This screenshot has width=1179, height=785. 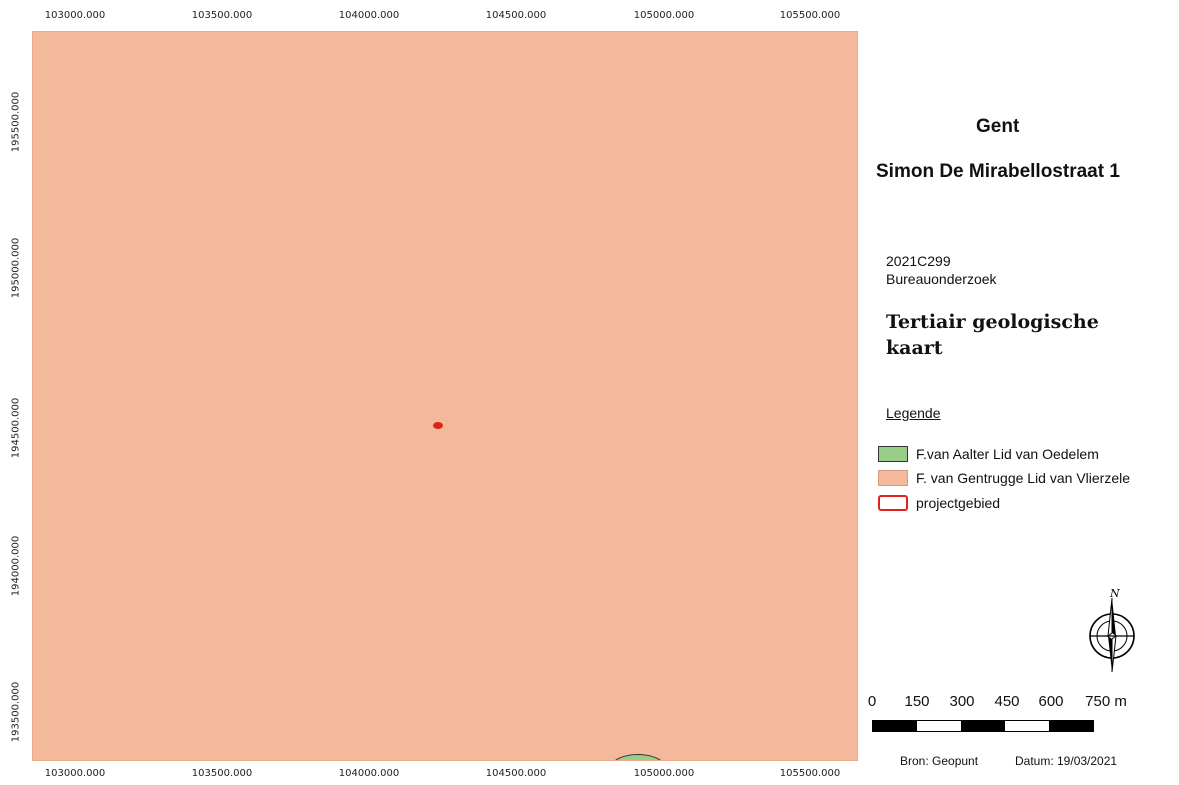 What do you see at coordinates (1050, 701) in the screenshot?
I see `scale-label: 600` at bounding box center [1050, 701].